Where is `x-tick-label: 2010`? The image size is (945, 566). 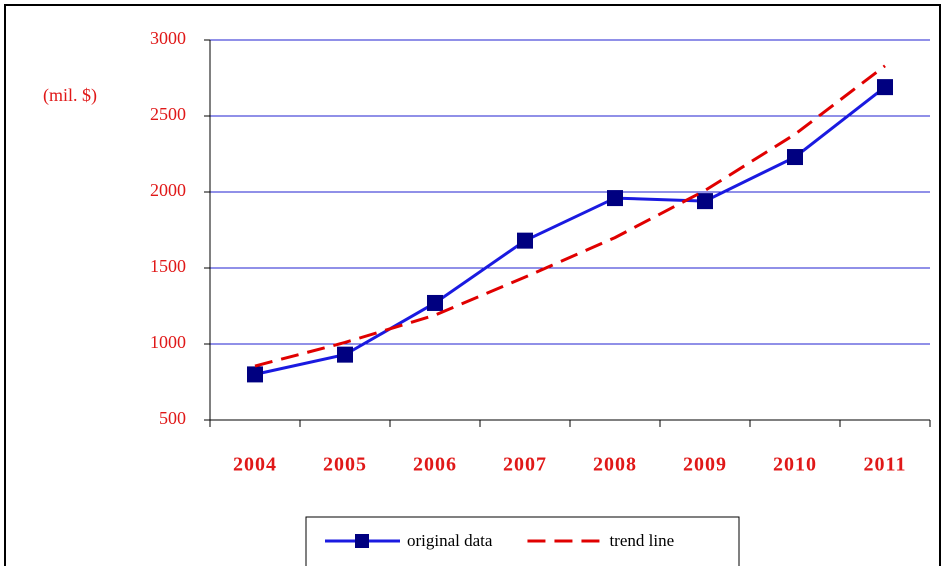 x-tick-label: 2010 is located at coordinates (795, 465).